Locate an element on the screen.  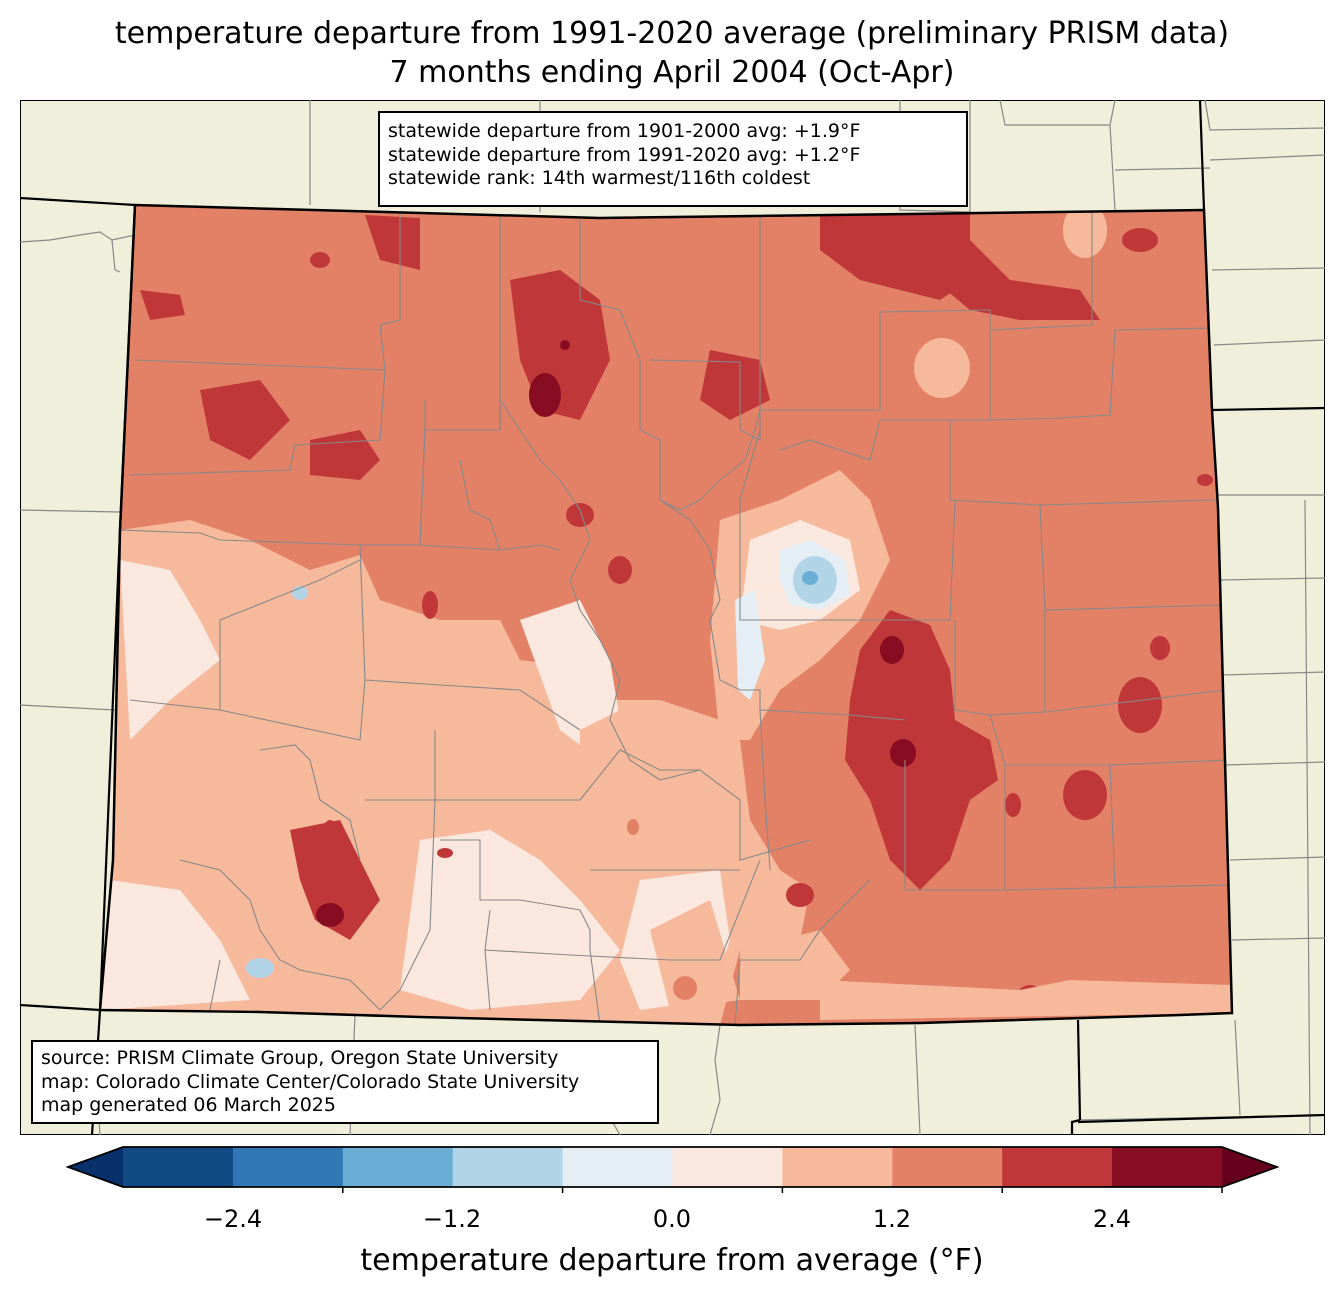
colorbar is located at coordinates (672, 1169).